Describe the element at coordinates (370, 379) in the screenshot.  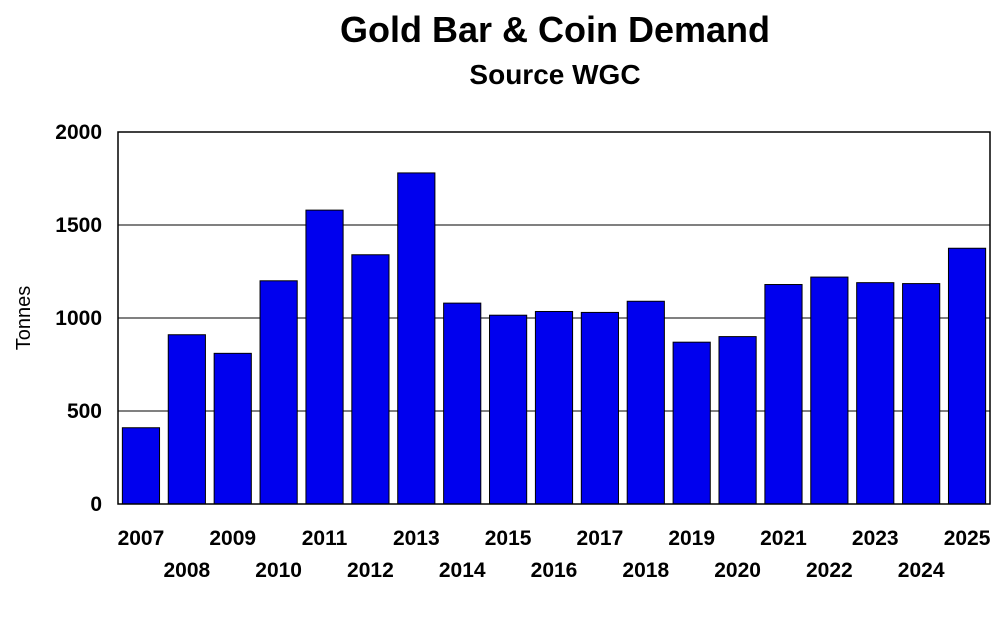
I see `bar-2012` at that location.